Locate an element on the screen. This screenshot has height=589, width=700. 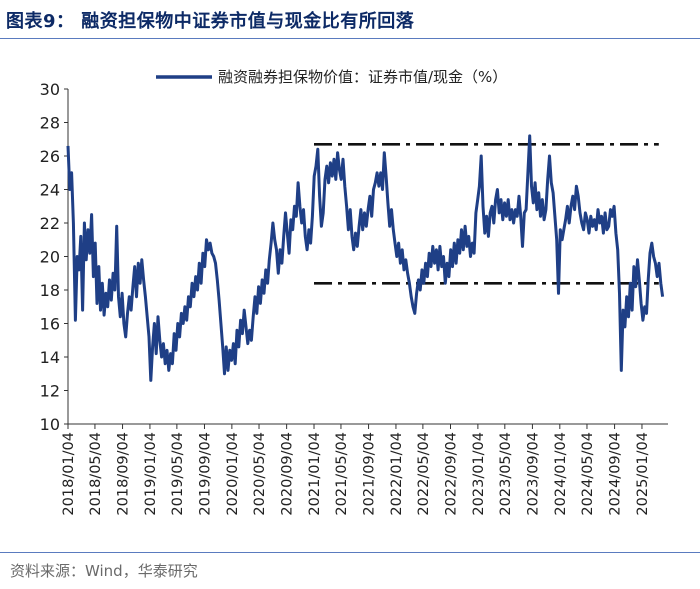
legend: 融资融券担保物价值：证券市值/现金（%） is located at coordinates (331, 77).